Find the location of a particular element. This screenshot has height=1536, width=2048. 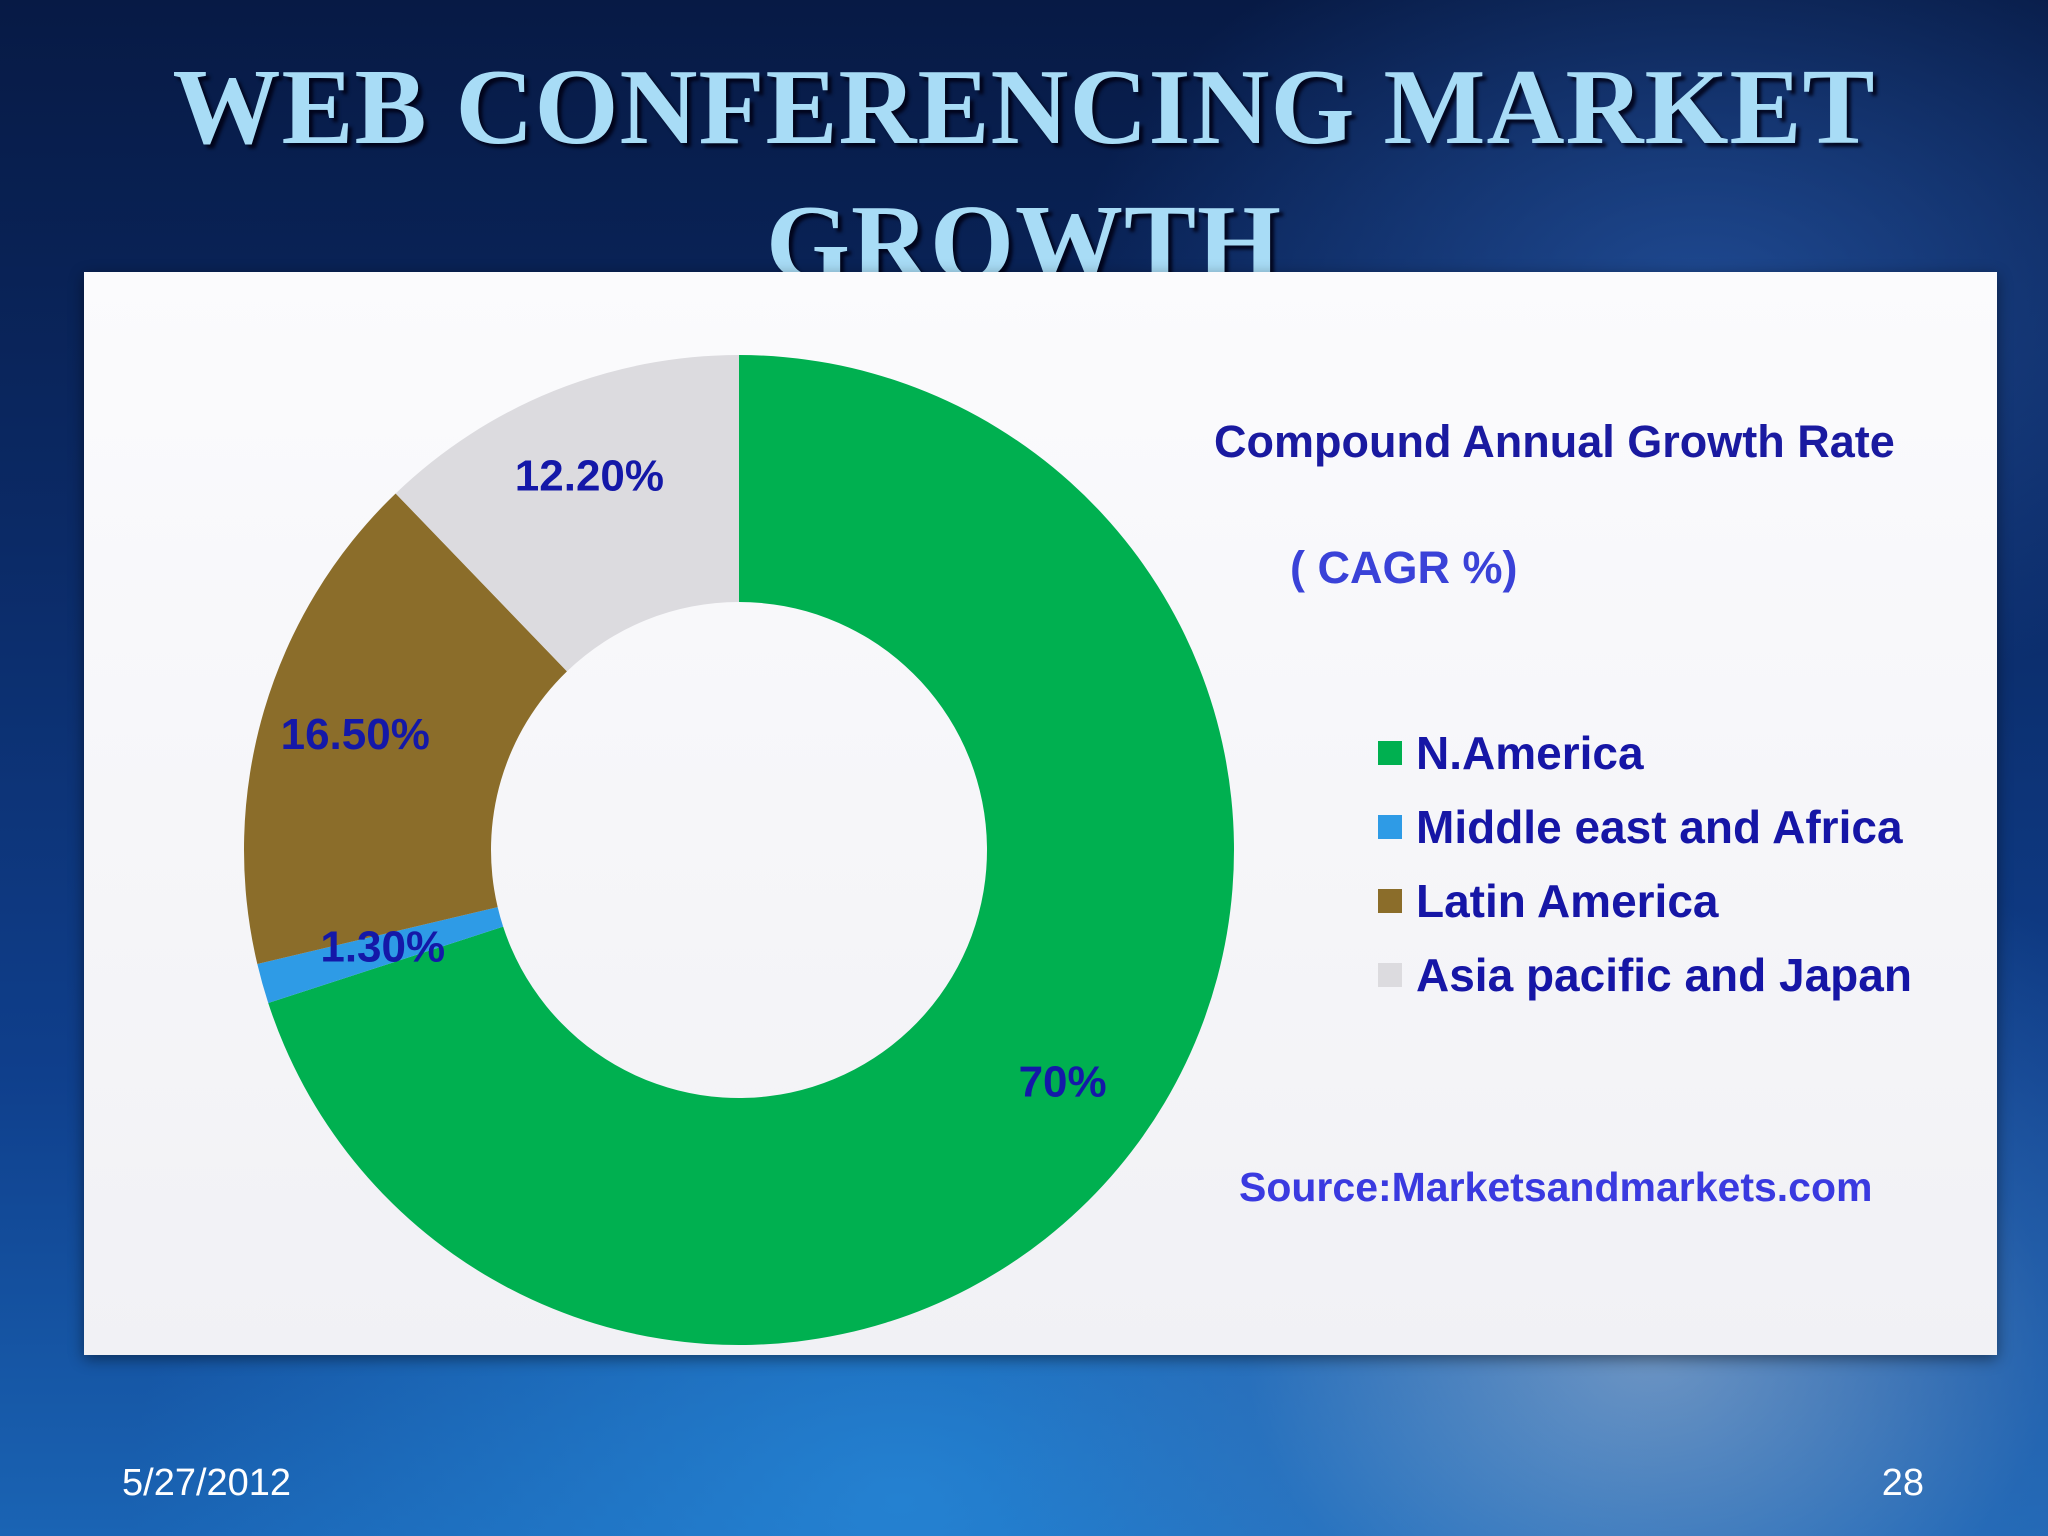

page-number: 28 is located at coordinates (1902, 1483).